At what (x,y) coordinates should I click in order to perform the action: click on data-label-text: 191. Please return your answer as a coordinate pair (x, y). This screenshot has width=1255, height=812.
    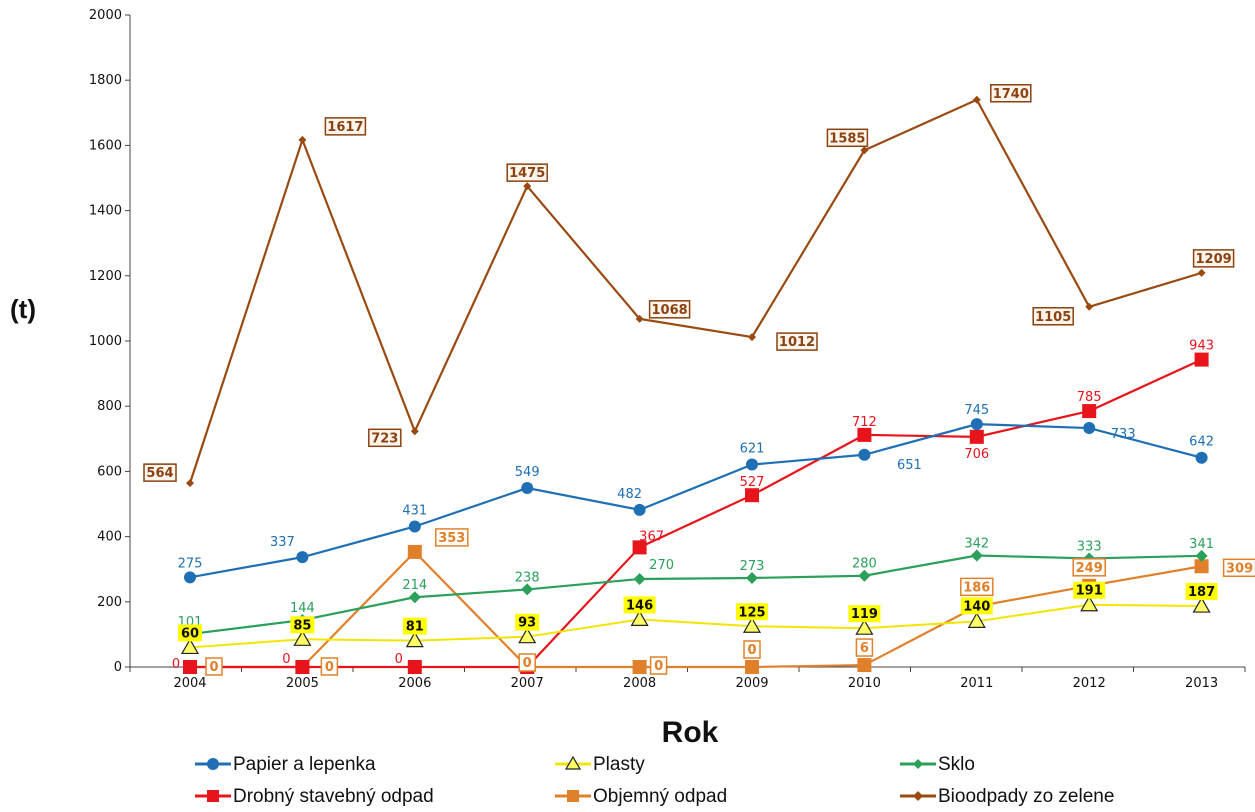
    Looking at the image, I should click on (1089, 591).